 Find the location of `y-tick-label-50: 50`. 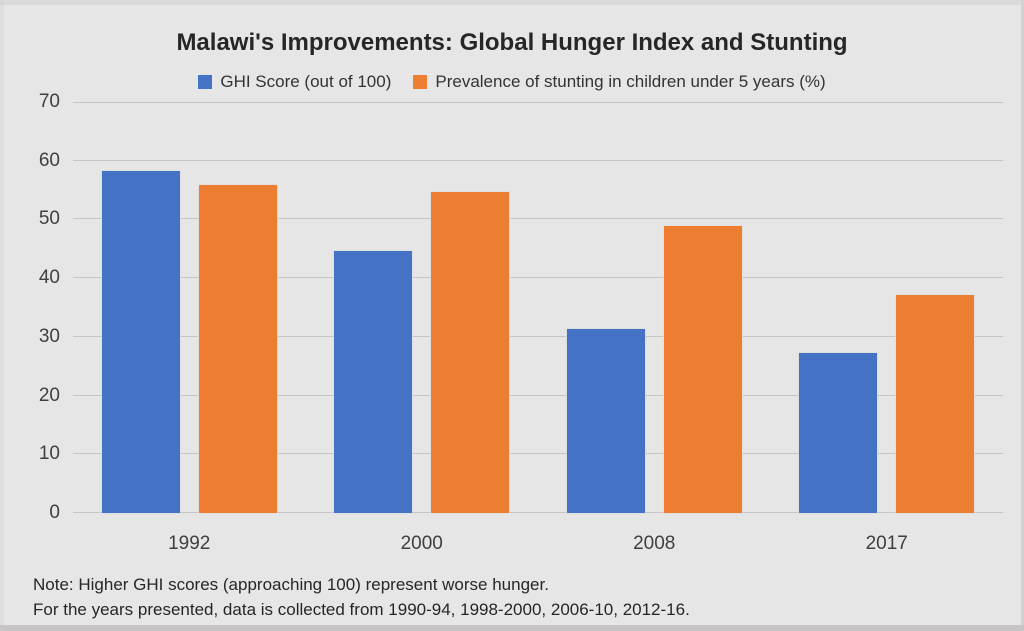

y-tick-label-50: 50 is located at coordinates (49, 219).